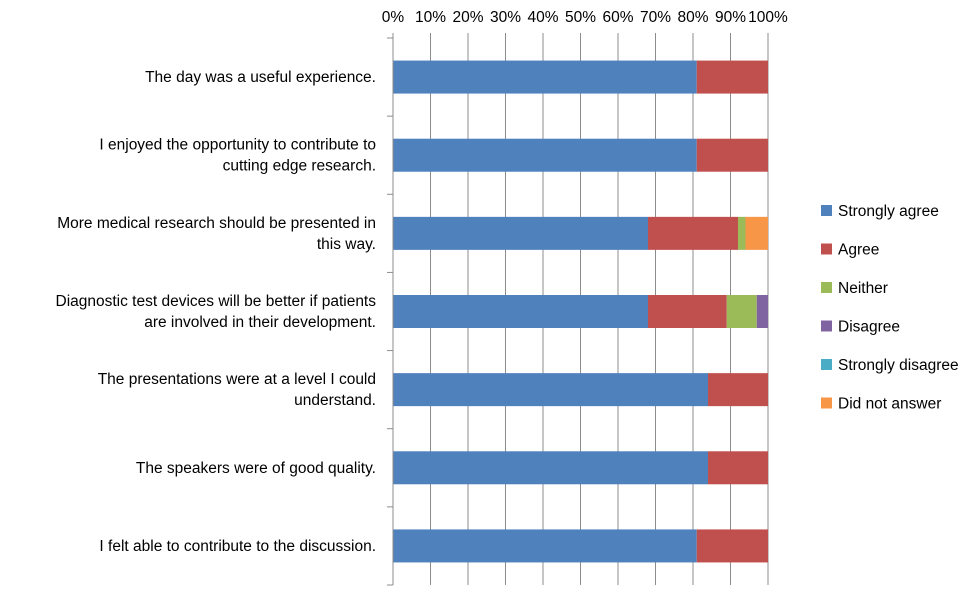 Image resolution: width=971 pixels, height=589 pixels. Describe the element at coordinates (299, 166) in the screenshot. I see `category-label: cutting edge research.` at that location.